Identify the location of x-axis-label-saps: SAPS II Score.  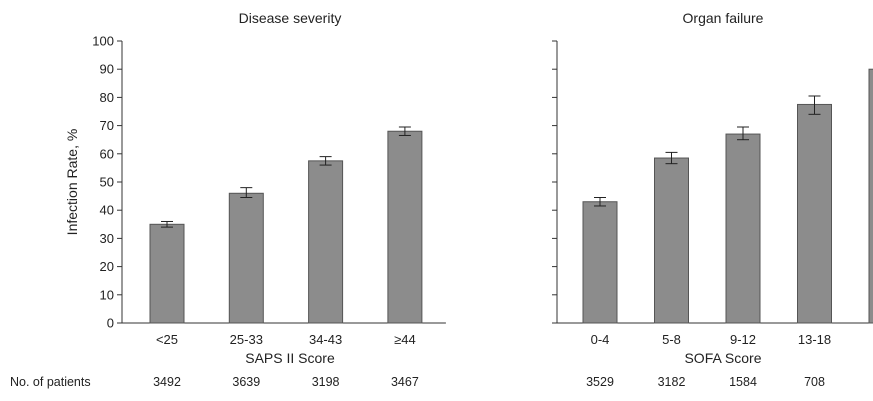
(290, 358).